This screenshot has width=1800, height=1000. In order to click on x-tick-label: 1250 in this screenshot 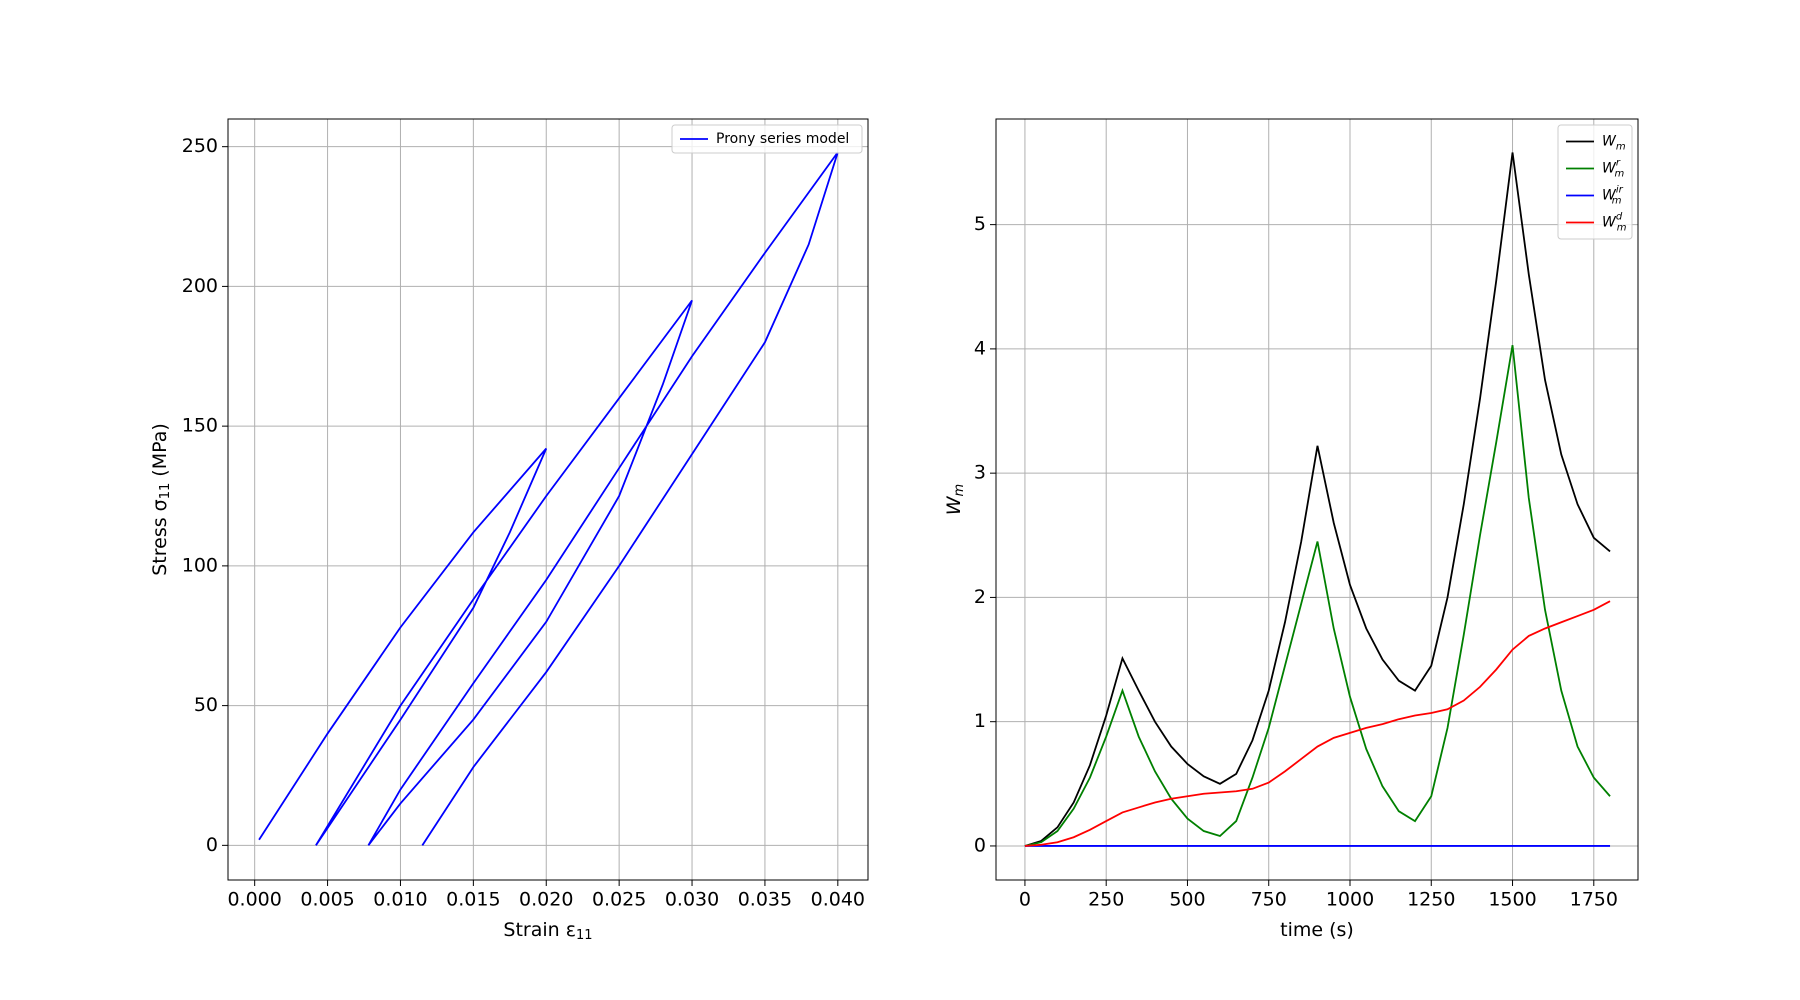, I will do `click(1431, 900)`.